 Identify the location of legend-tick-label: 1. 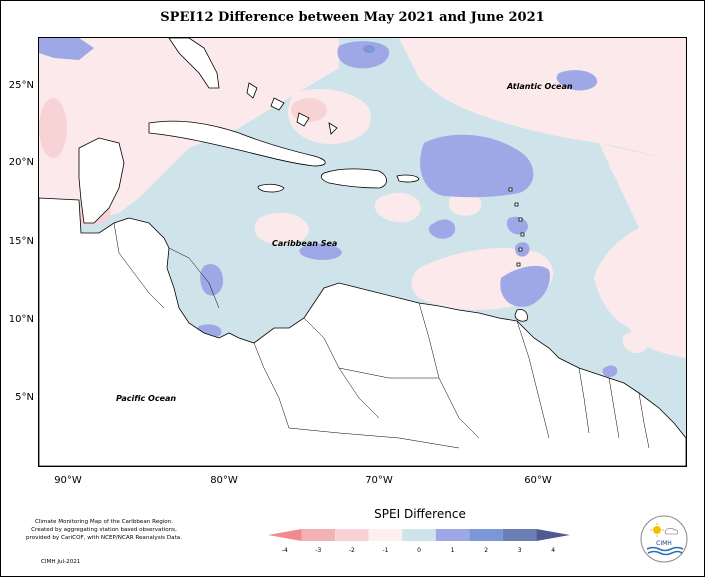
(453, 550).